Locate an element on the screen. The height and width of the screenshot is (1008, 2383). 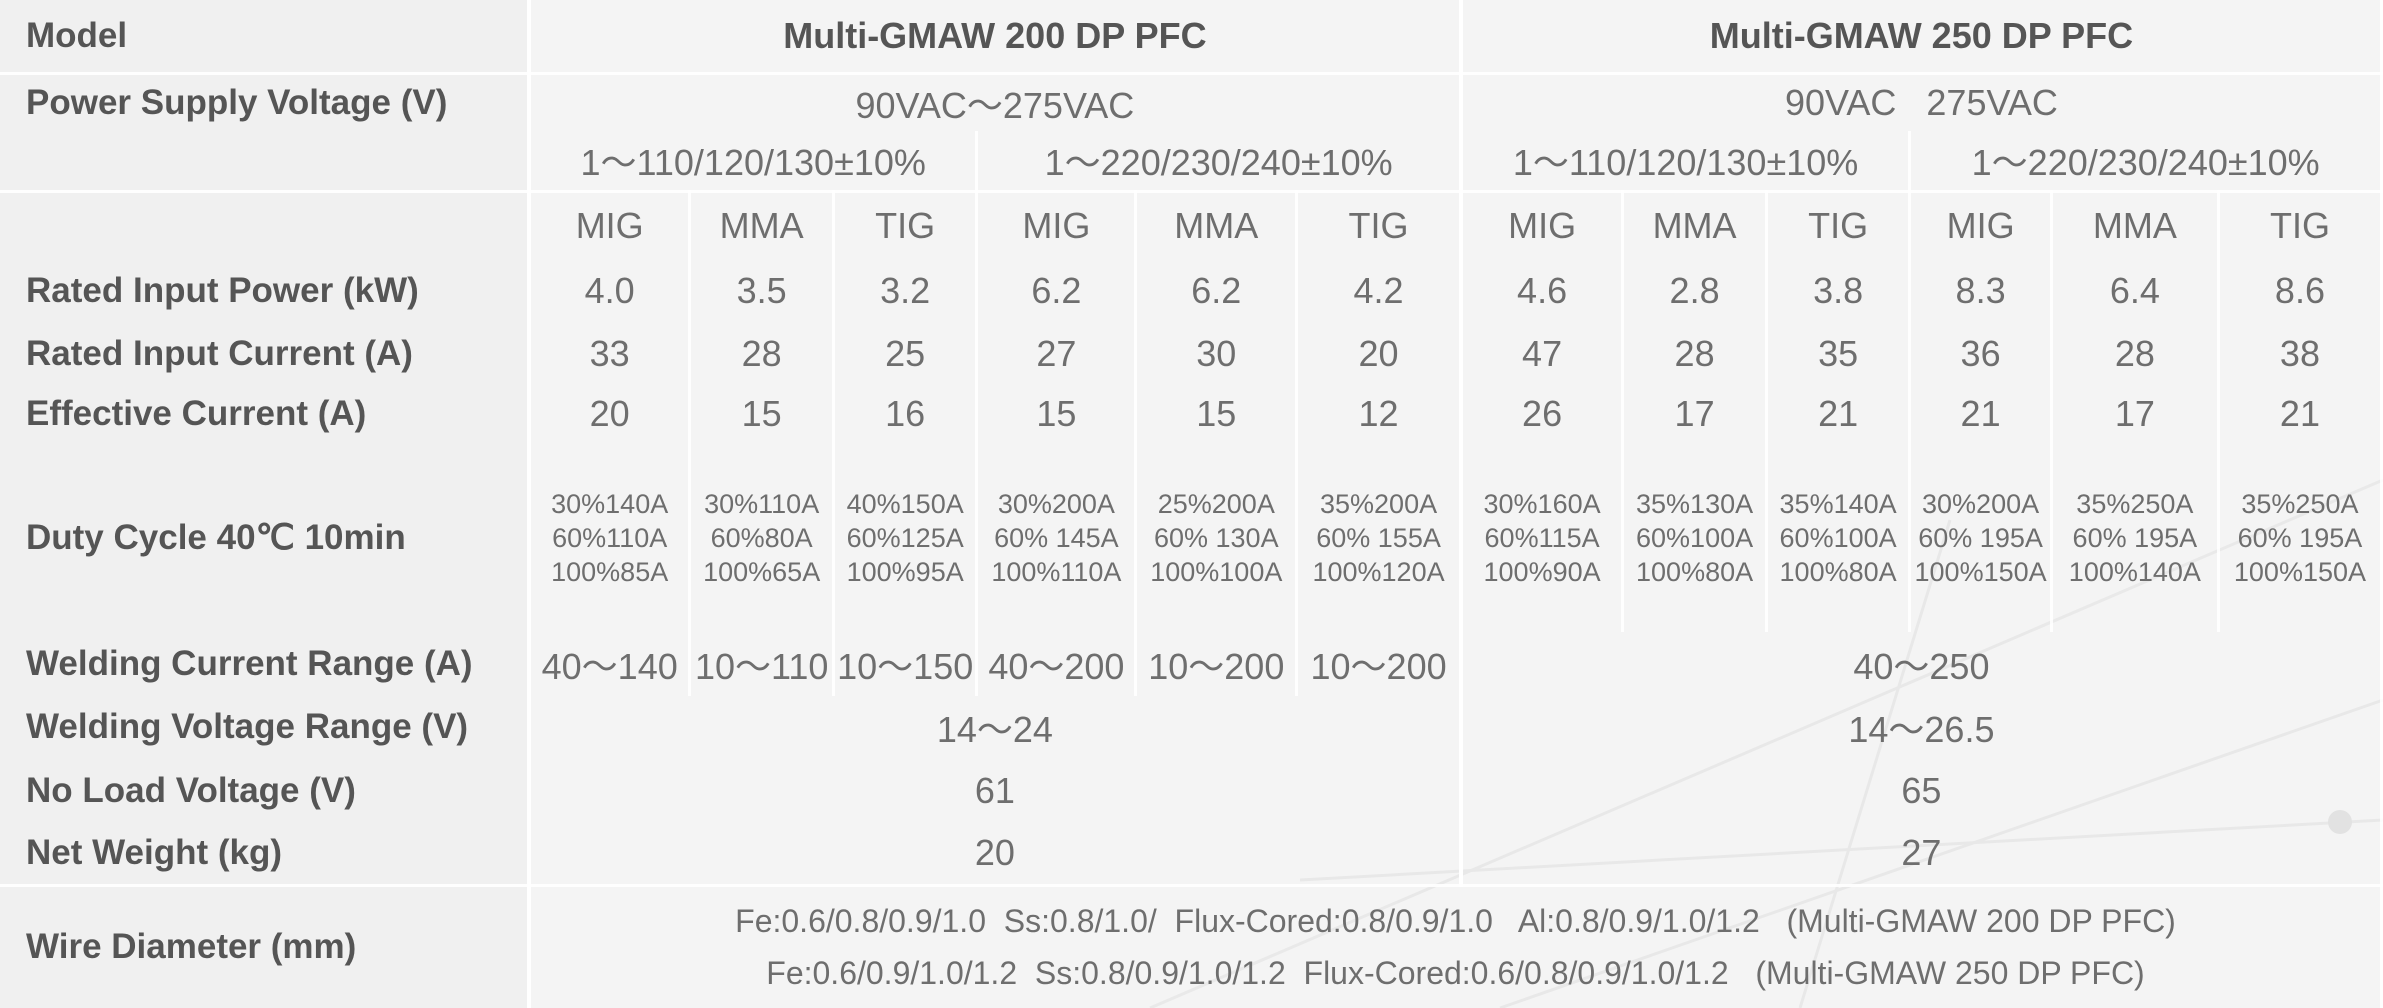
row-net-weight: Net Weight (kg) 20 27 is located at coordinates (1191, 854).